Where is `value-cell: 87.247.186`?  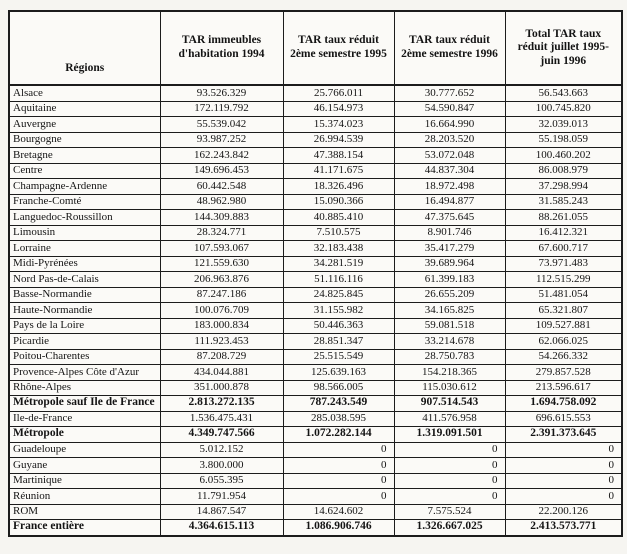
value-cell: 87.247.186 is located at coordinates (221, 294).